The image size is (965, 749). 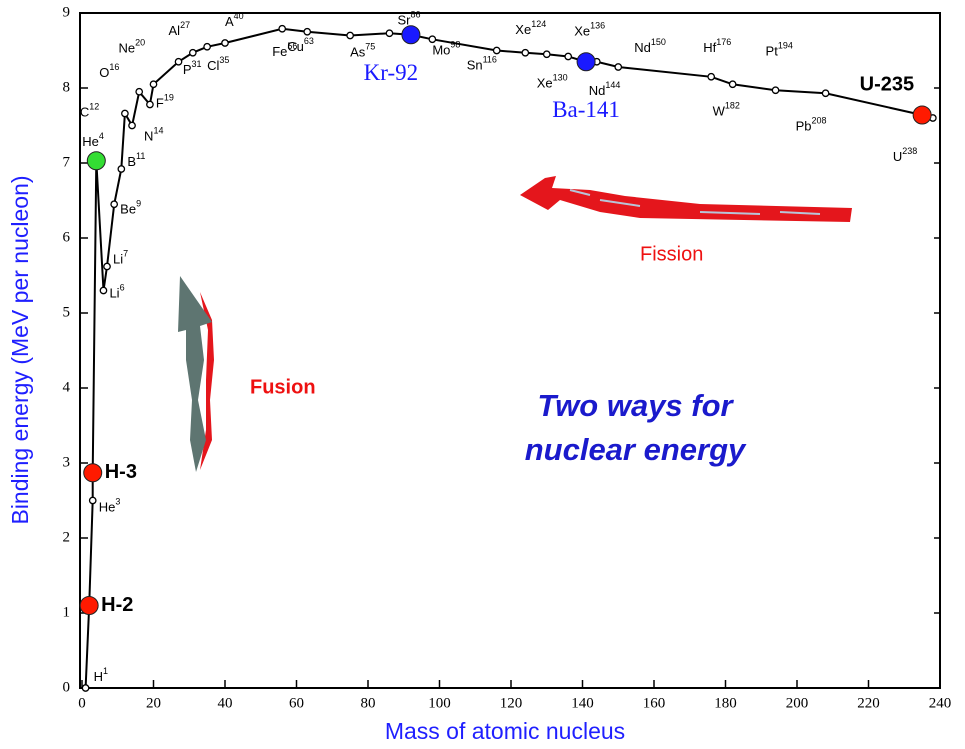 I want to click on nuclide-label: F19, so click(x=165, y=102).